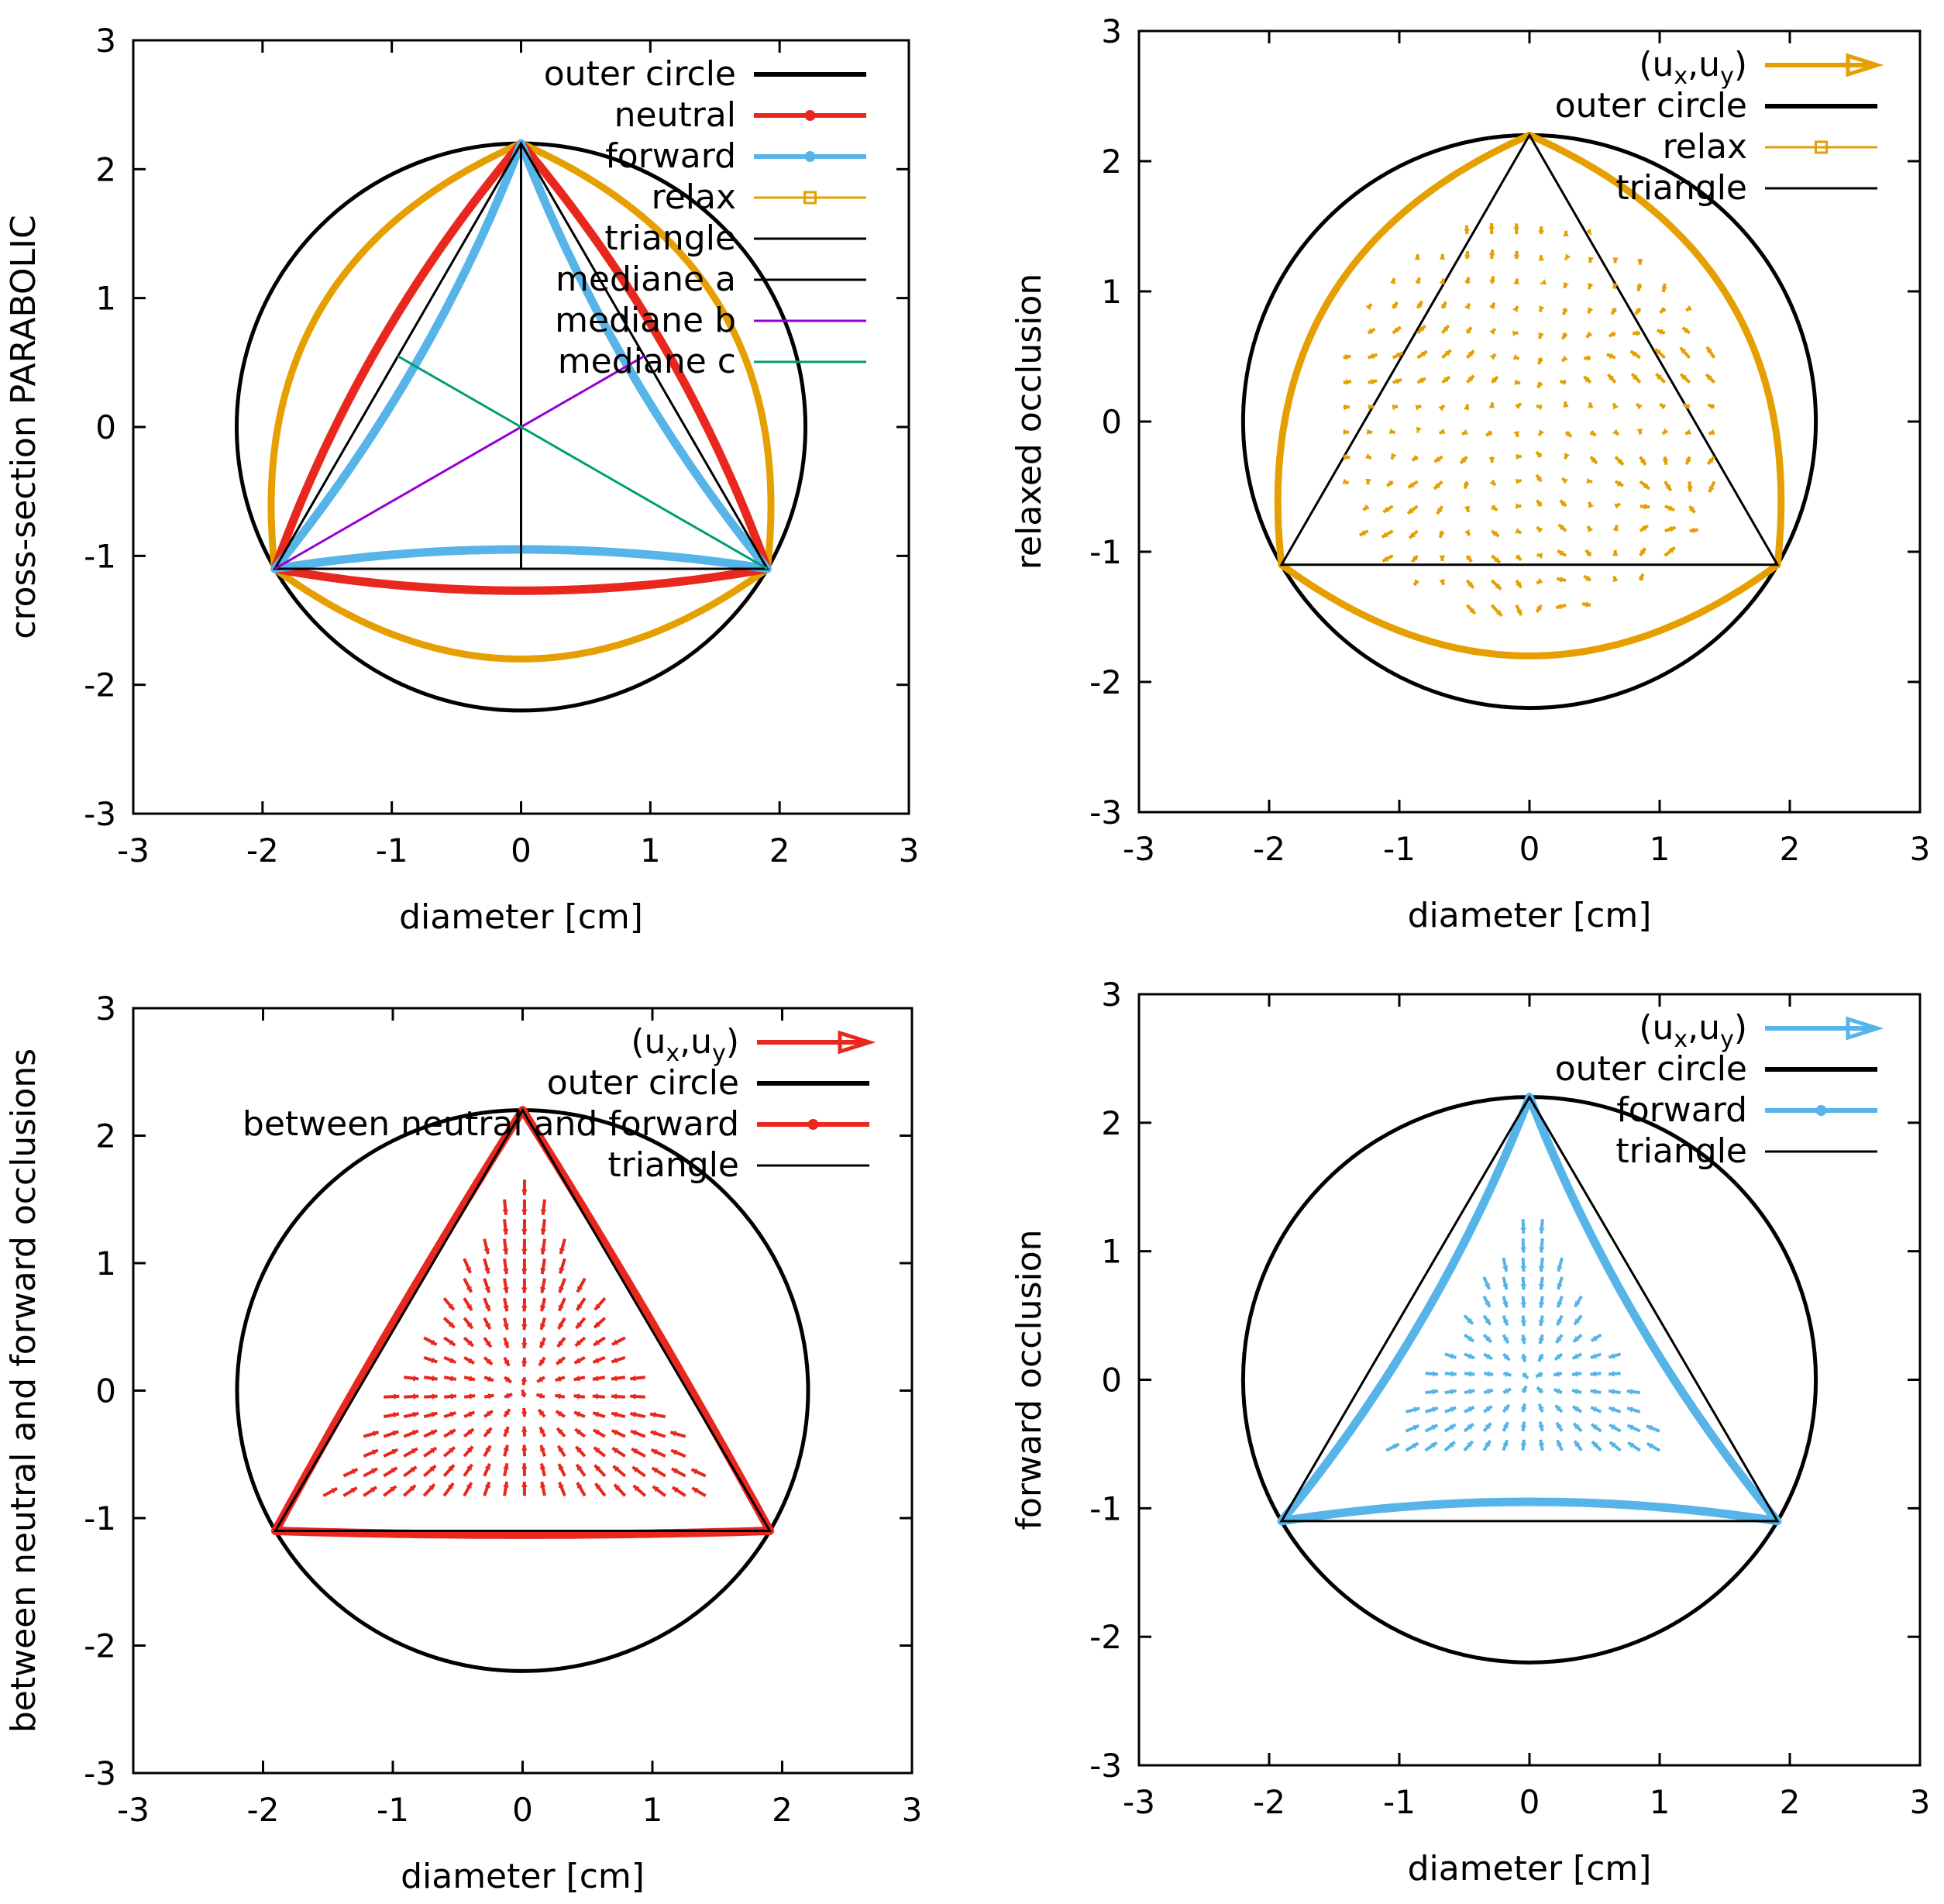  What do you see at coordinates (1740, 1028) in the screenshot?
I see `legend-label-part: )` at bounding box center [1740, 1028].